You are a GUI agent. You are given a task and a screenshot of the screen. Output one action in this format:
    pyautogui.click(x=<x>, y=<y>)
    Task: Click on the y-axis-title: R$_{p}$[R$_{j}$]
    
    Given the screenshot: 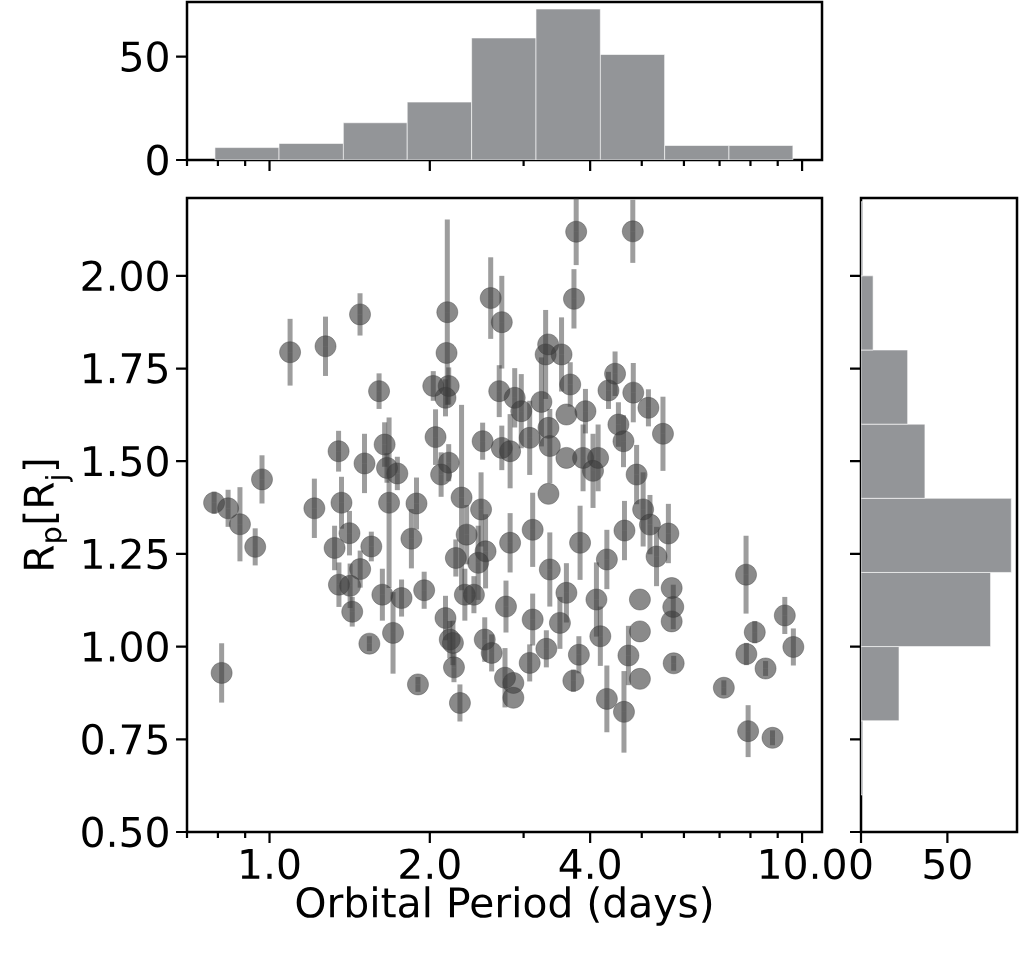 What is the action you would take?
    pyautogui.click(x=47, y=514)
    